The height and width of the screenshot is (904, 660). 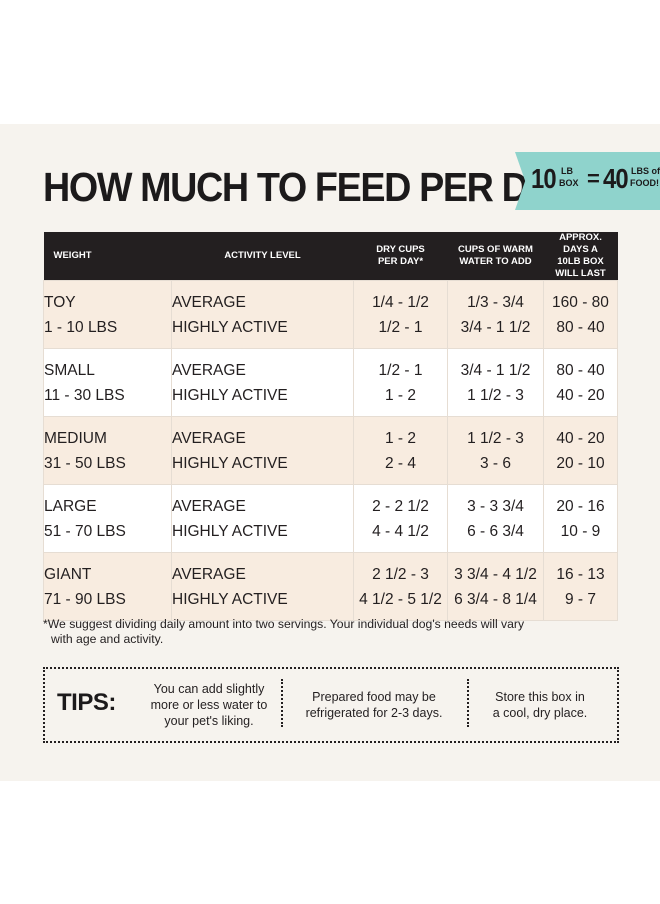 What do you see at coordinates (495, 314) in the screenshot?
I see `water-cups: 1/3 - 3/4 3/4 - 1 1/2` at bounding box center [495, 314].